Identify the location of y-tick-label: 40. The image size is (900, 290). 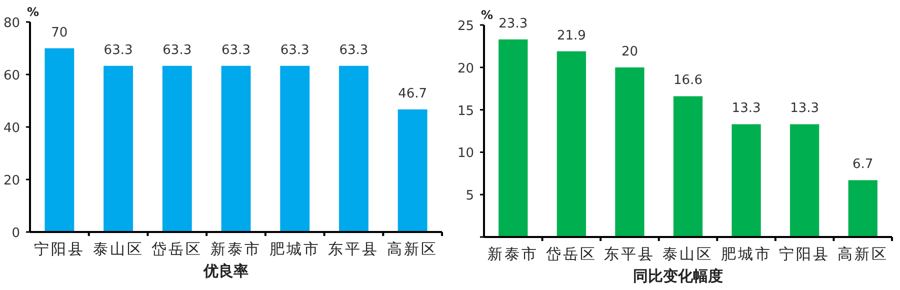
(11, 128).